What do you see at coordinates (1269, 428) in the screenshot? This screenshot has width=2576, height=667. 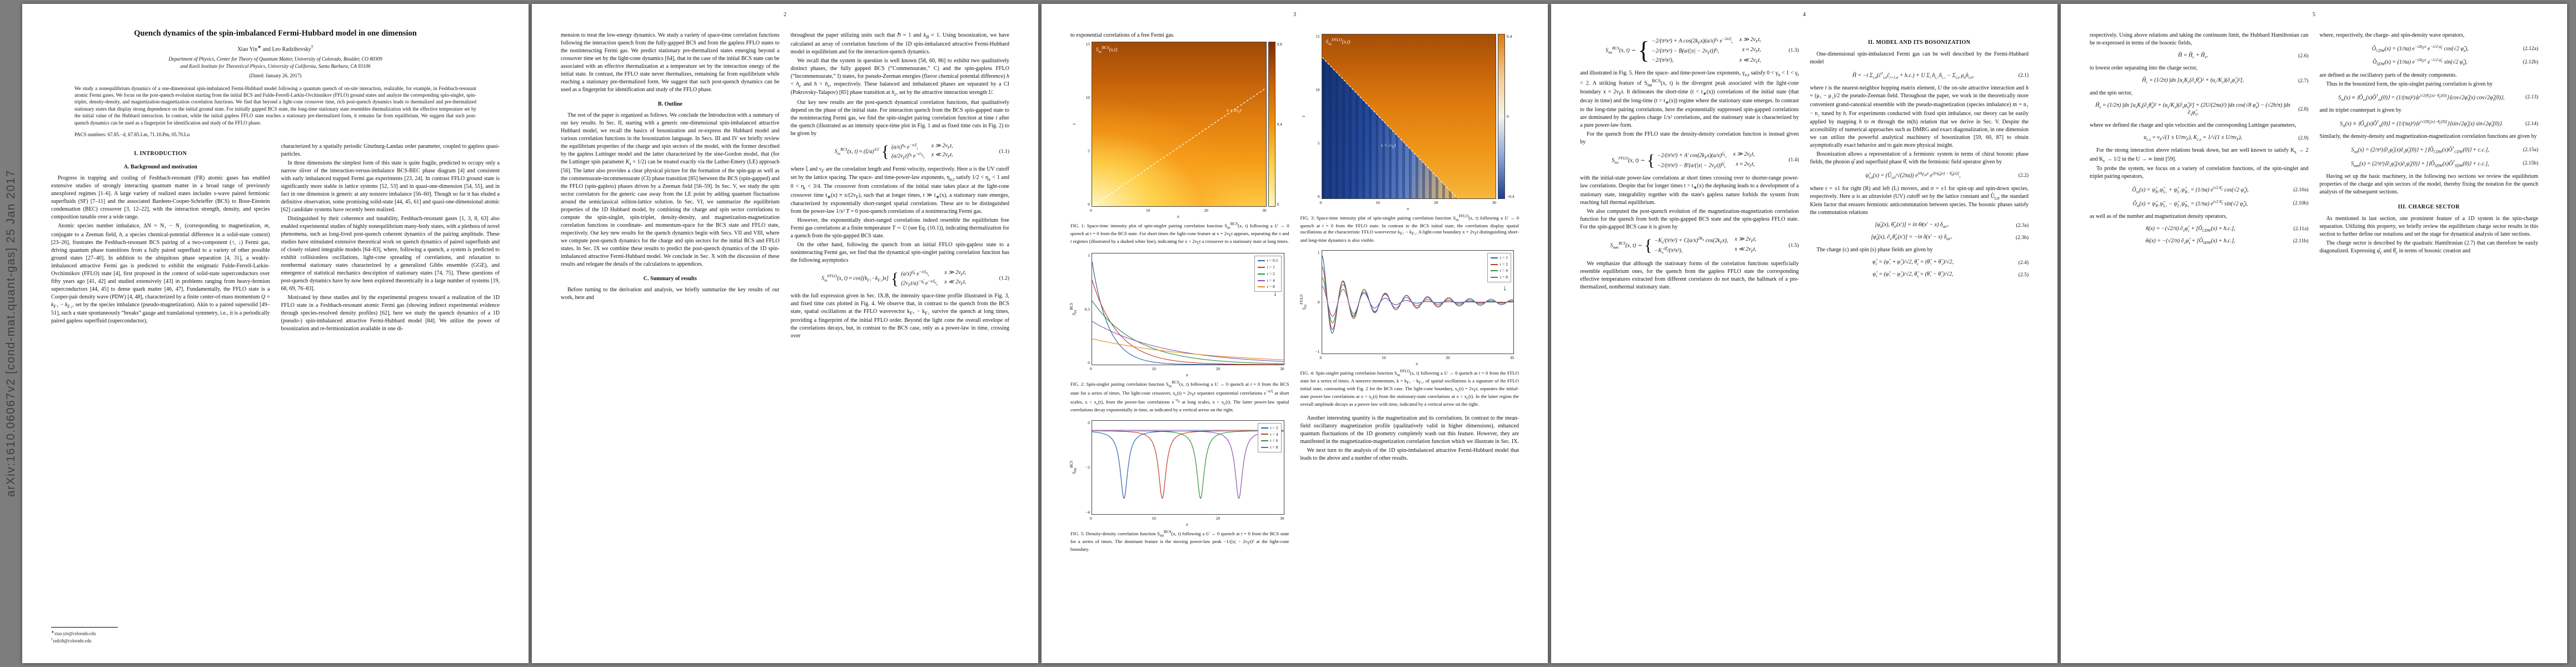 I see `legend-item: t = 2` at bounding box center [1269, 428].